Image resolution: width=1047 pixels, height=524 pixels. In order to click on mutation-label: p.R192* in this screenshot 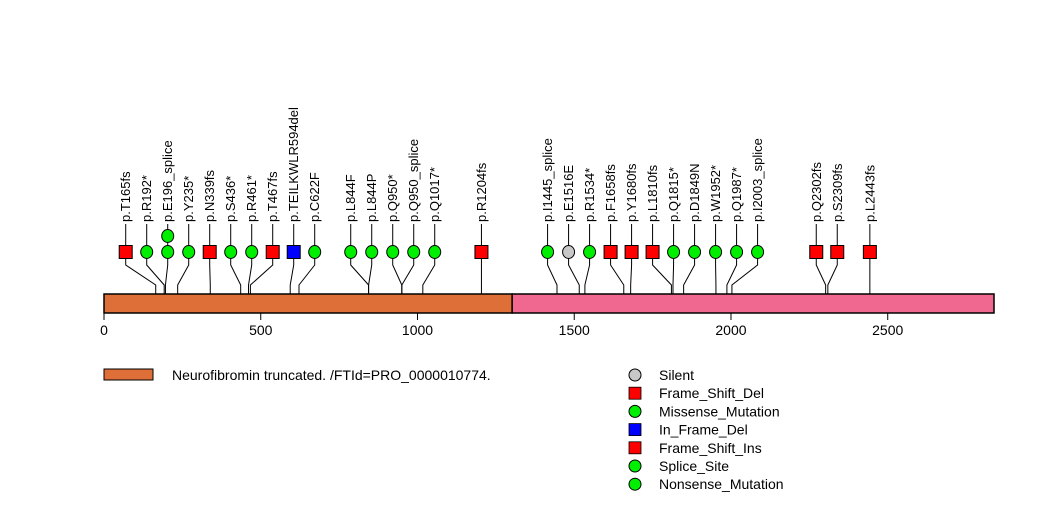, I will do `click(146, 198)`.